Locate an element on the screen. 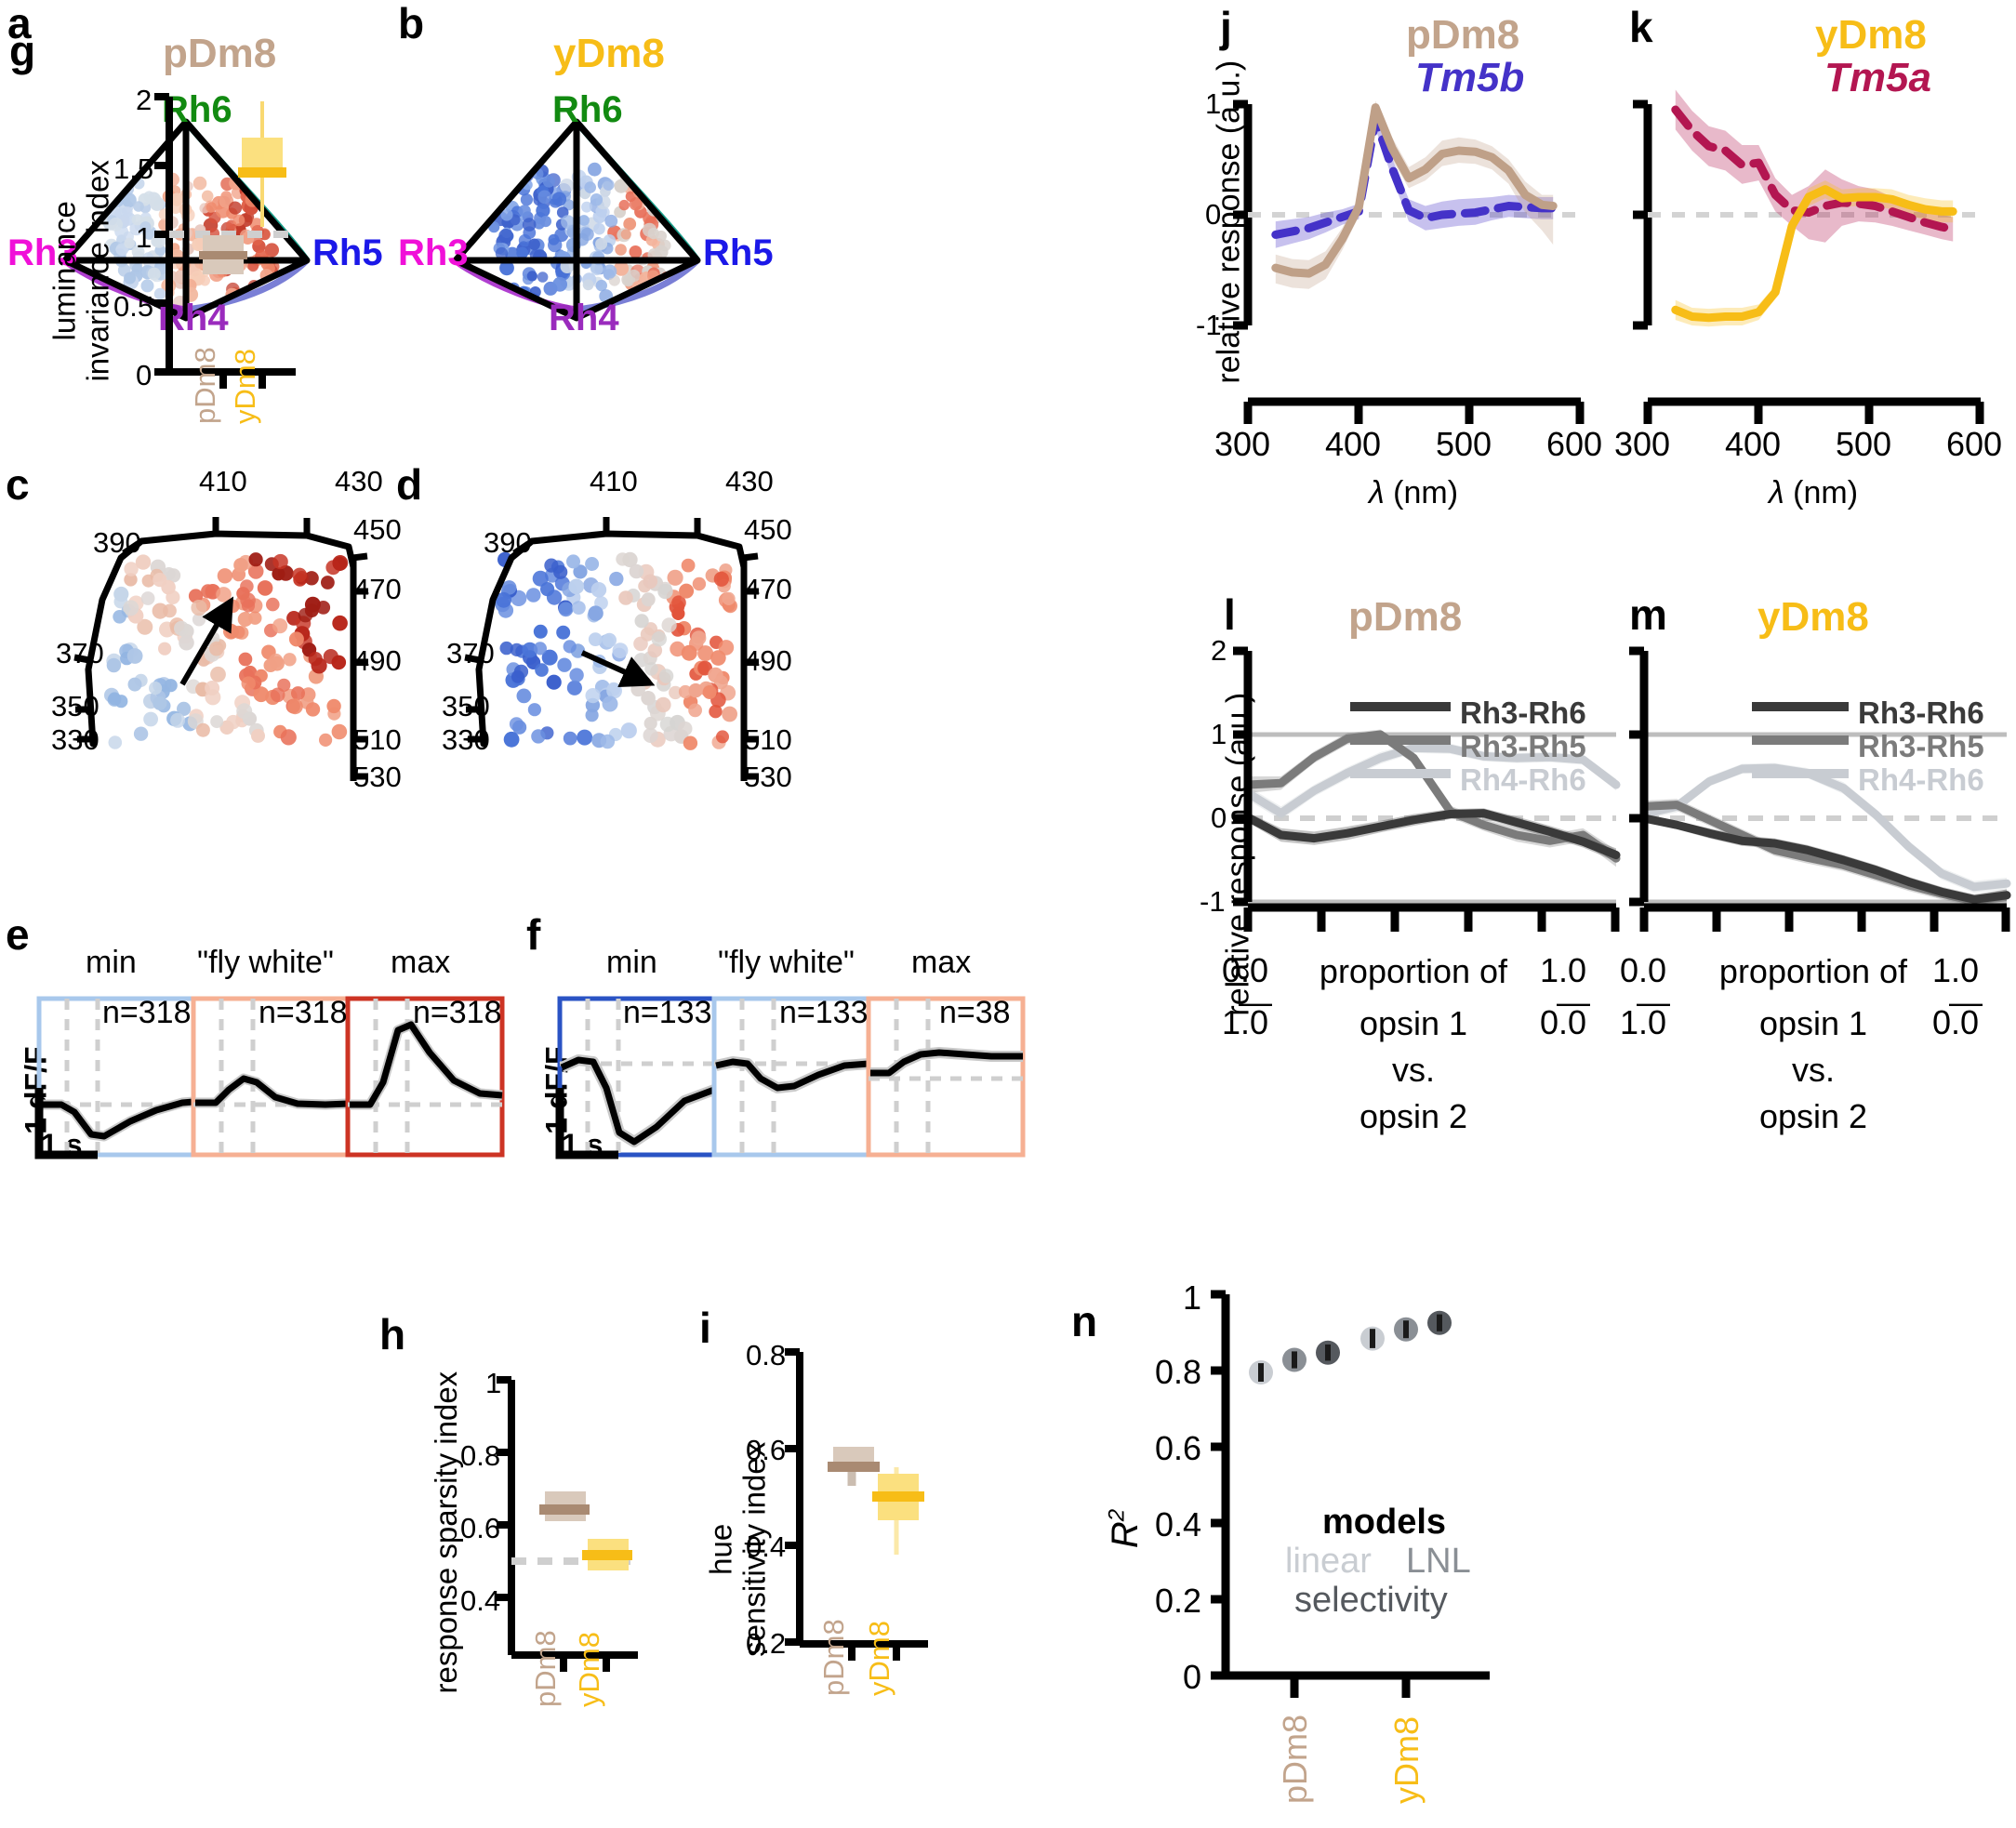 This screenshot has height=1828, width=2016. xtick-left-top: 0.0 is located at coordinates (1245, 970).